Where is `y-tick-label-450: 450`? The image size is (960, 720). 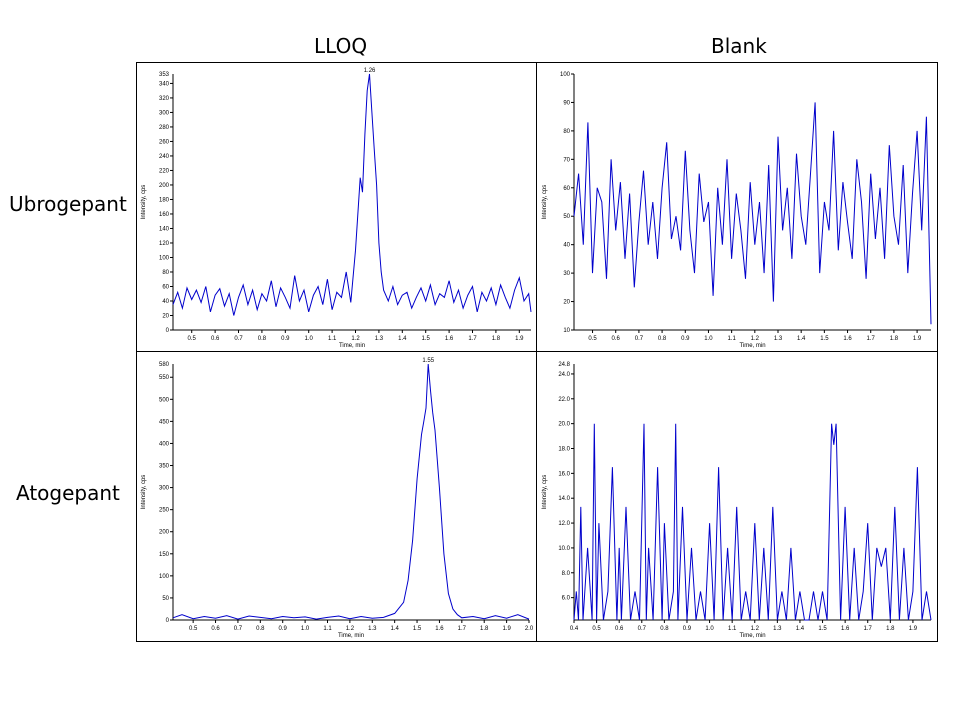 y-tick-label-450: 450 is located at coordinates (164, 422).